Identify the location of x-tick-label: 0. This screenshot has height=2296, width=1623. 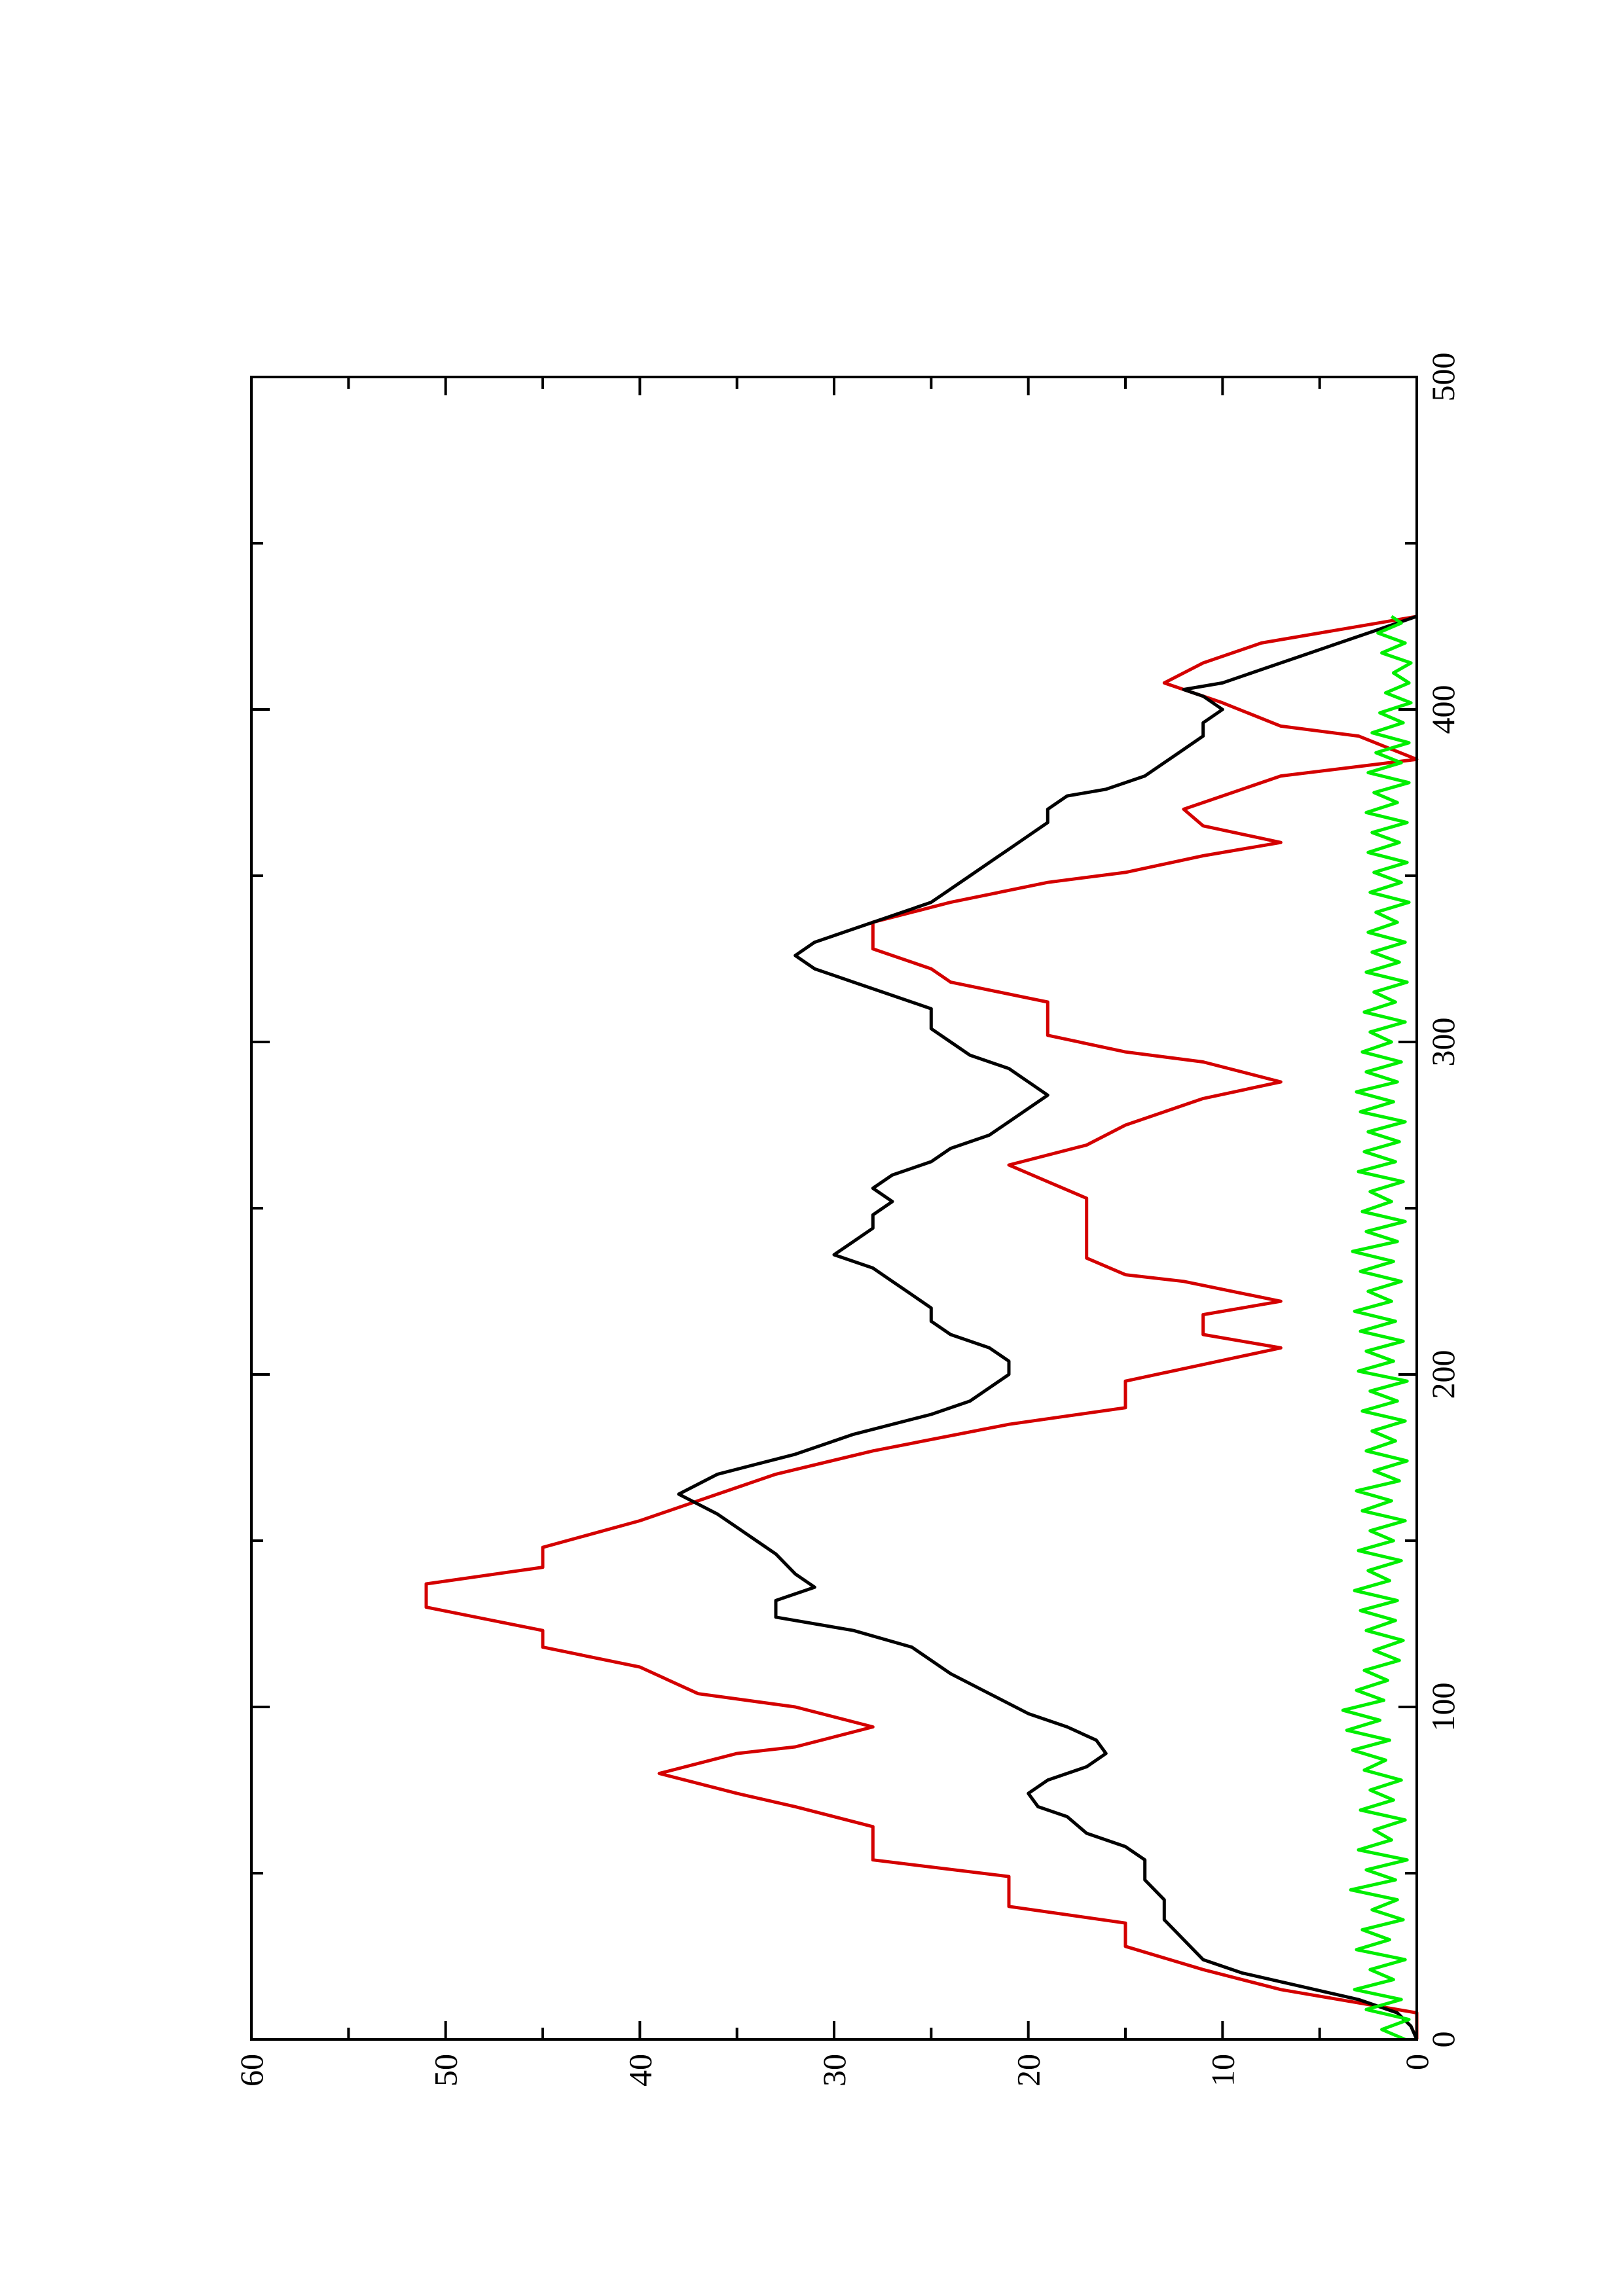
(1443, 2040).